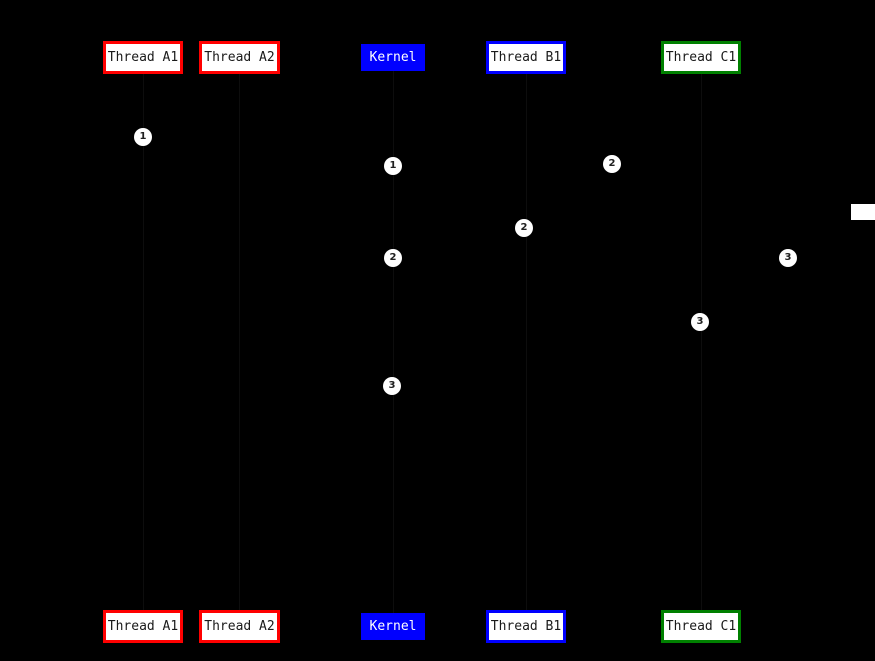  I want to click on participant-bottom-thread-b1: Thread B1, so click(526, 626).